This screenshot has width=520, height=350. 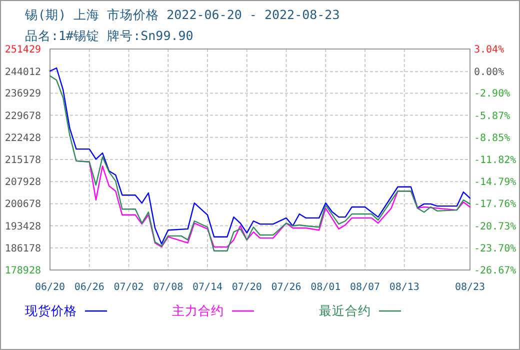 What do you see at coordinates (495, 248) in the screenshot?
I see `y2-tick-label: -23.70%` at bounding box center [495, 248].